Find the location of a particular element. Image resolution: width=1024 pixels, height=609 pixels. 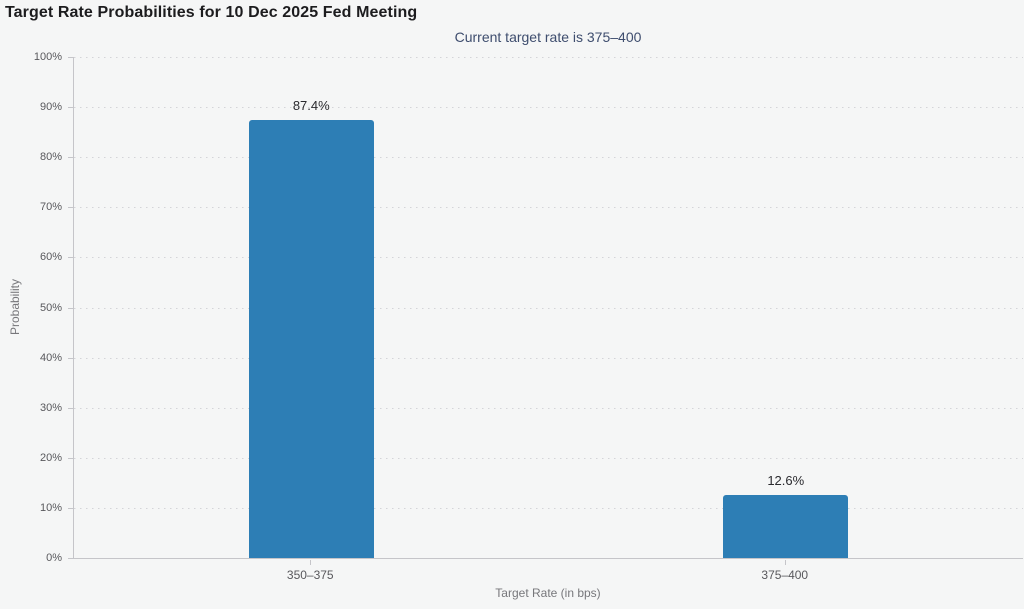

y-tick-label-10: 10% is located at coordinates (50, 507).